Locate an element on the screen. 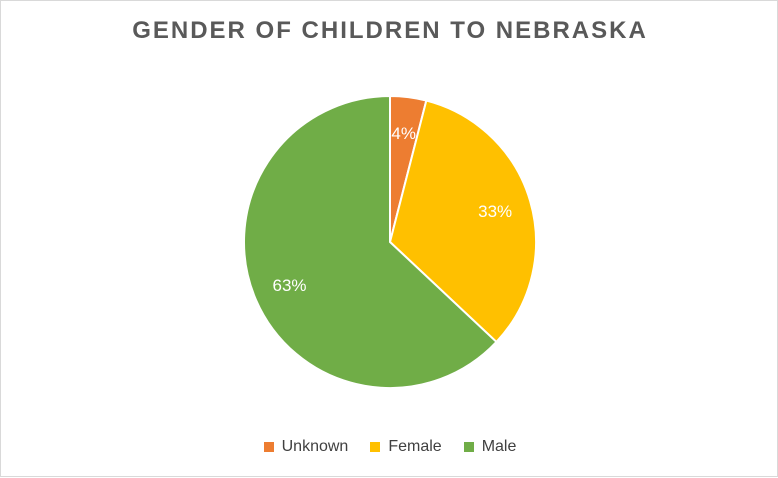 This screenshot has height=478, width=778. legend-item-male: Male is located at coordinates (490, 447).